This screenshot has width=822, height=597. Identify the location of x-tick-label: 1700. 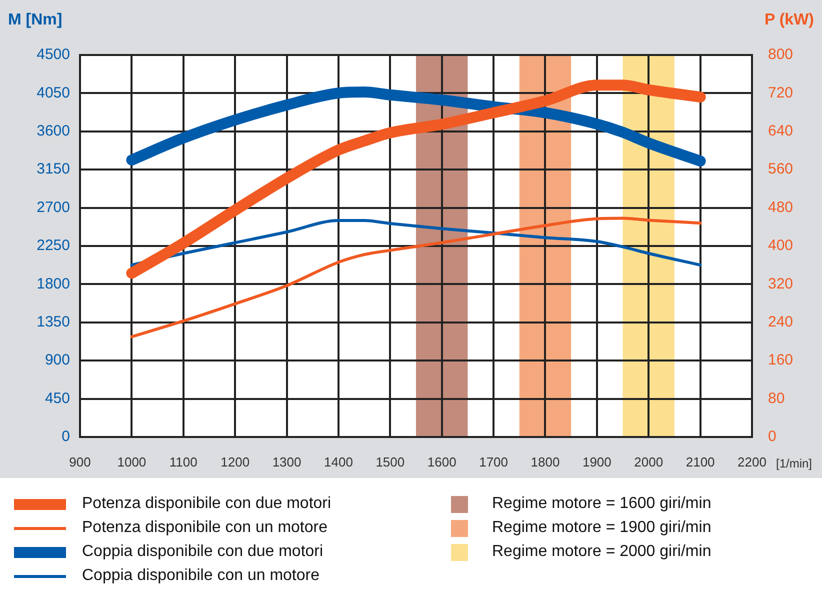
(493, 462).